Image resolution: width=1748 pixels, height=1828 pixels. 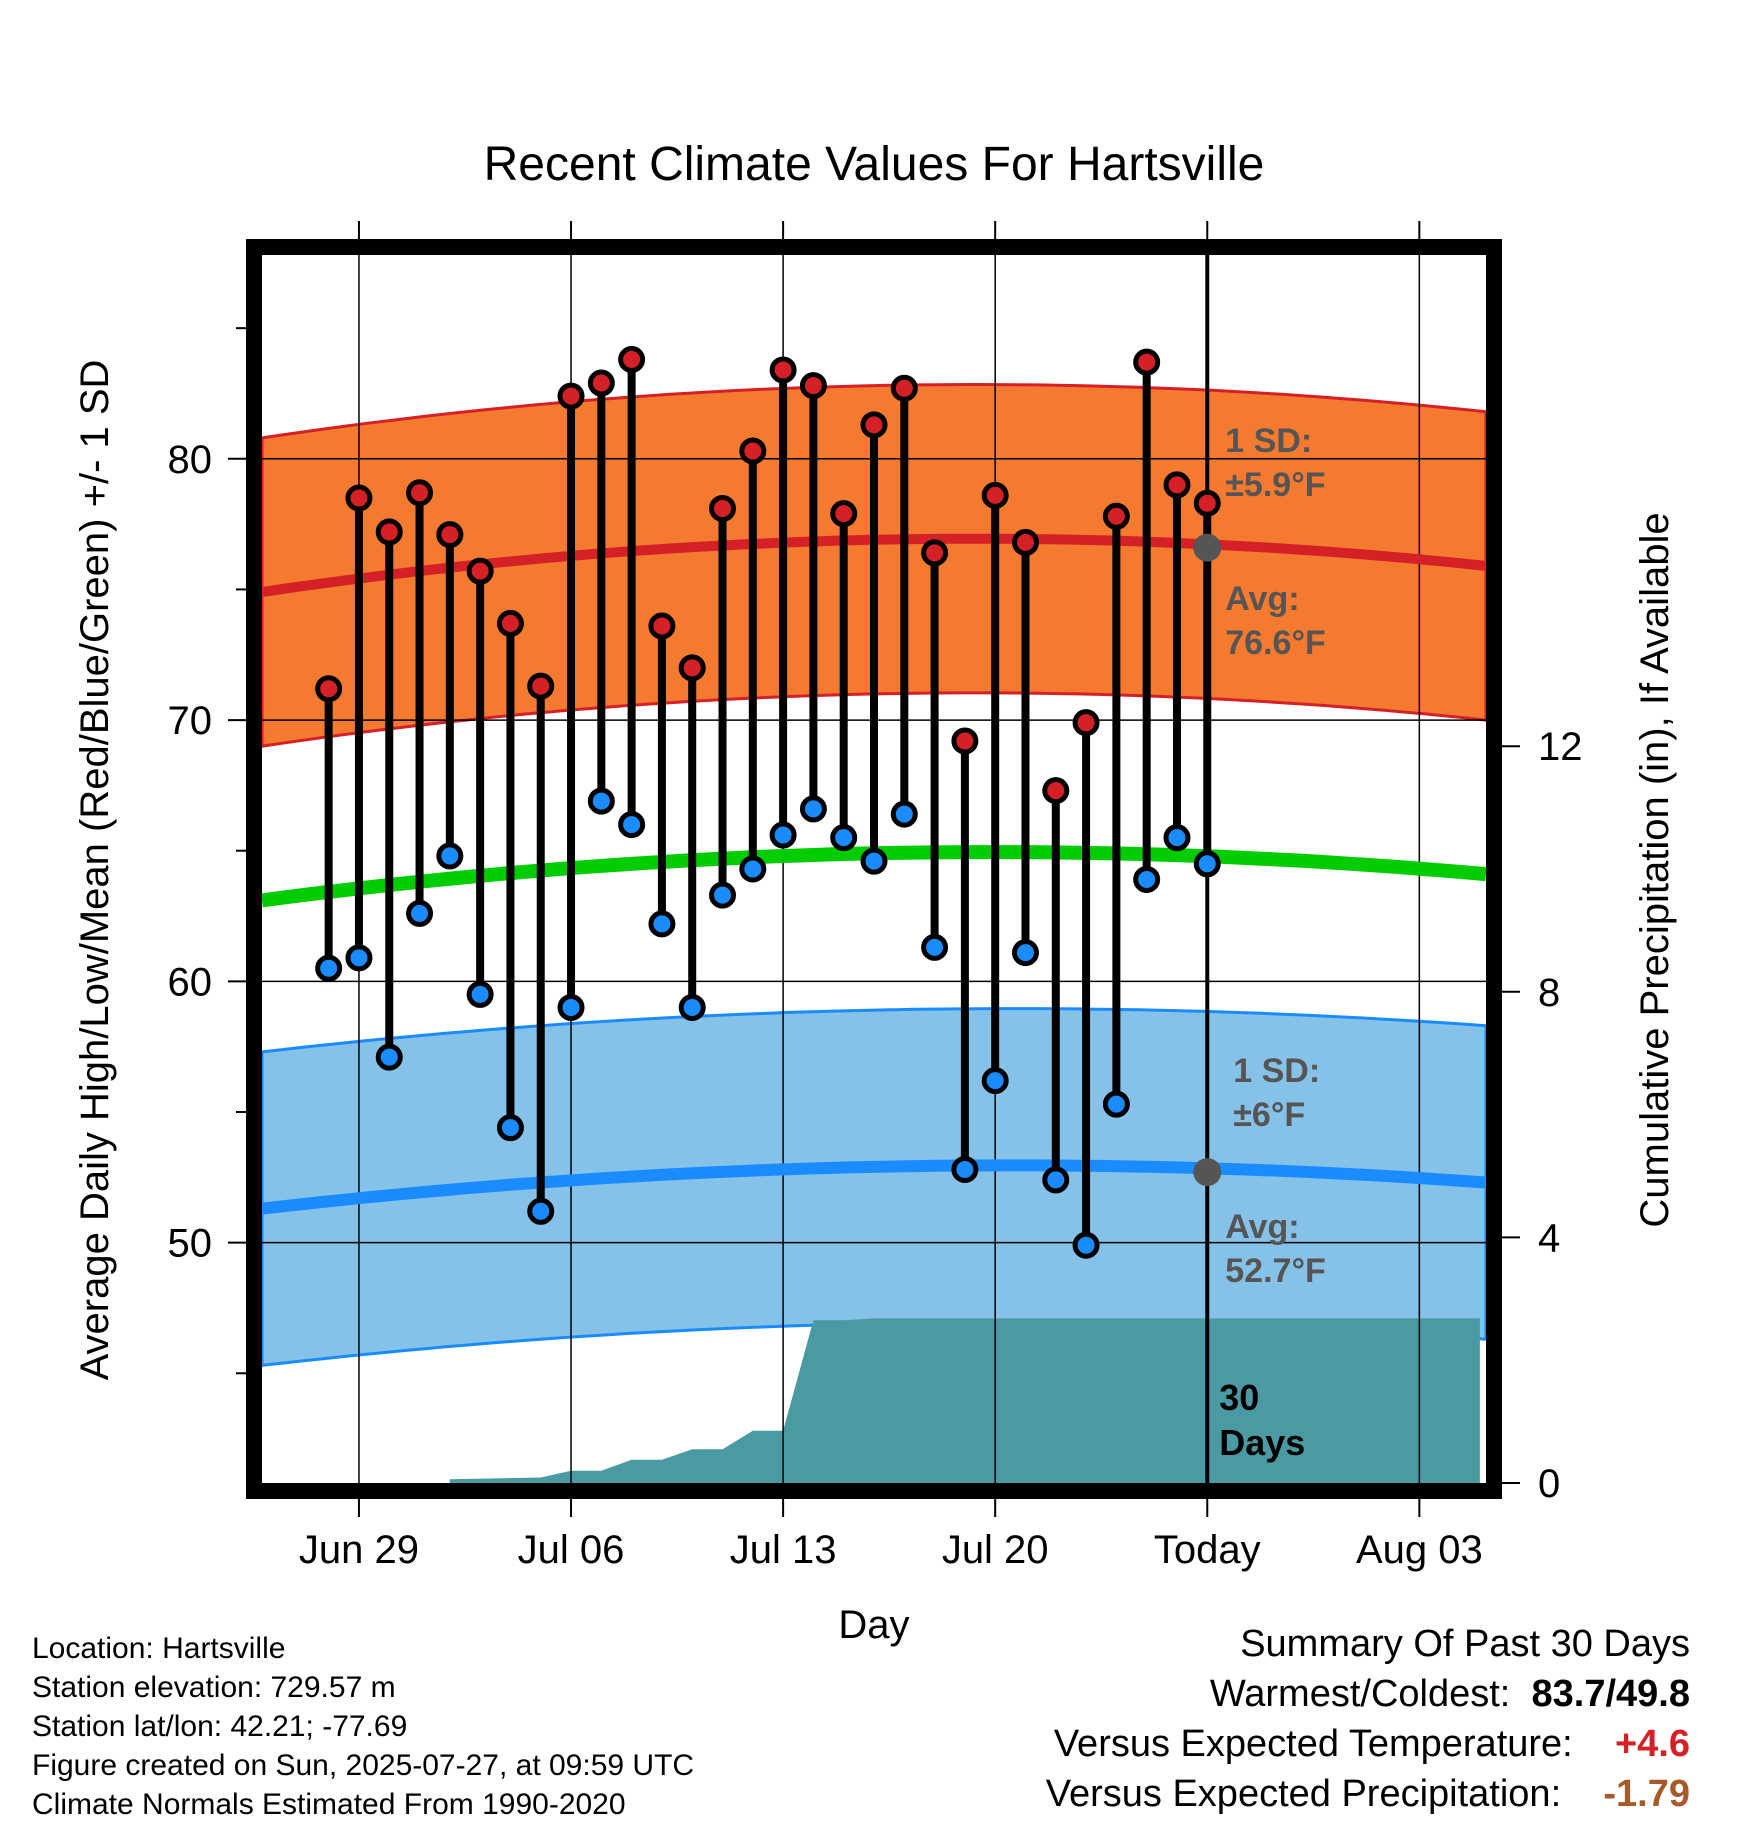 What do you see at coordinates (1207, 1550) in the screenshot?
I see `x-tick-label: Today` at bounding box center [1207, 1550].